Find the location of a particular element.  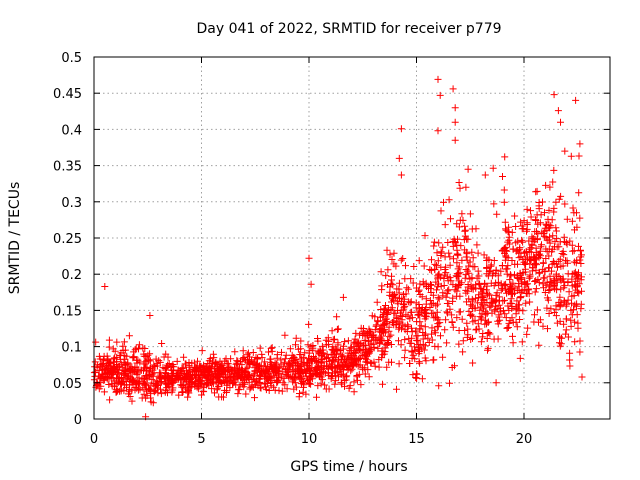

y-tick-label: 0.15 is located at coordinates (67, 311).